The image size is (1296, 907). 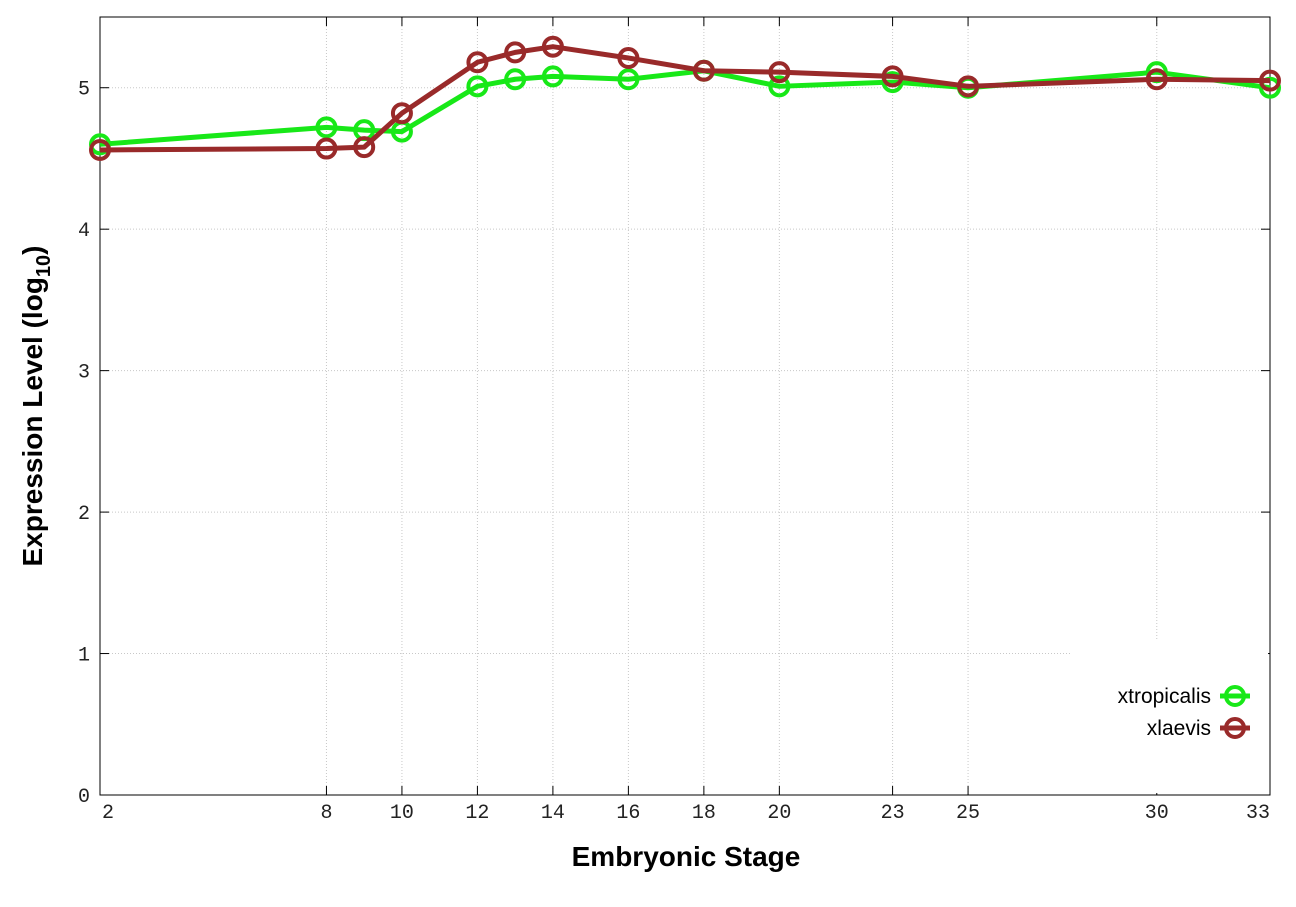 I want to click on y-axis-title: Expression Level (log10), so click(x=36, y=406).